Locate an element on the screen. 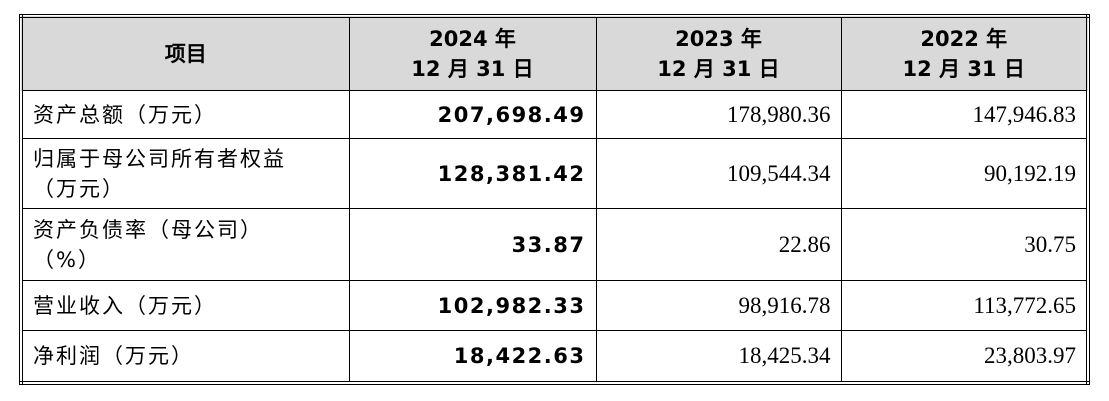 Image resolution: width=1109 pixels, height=401 pixels. header-cell: 项目 is located at coordinates (185, 53).